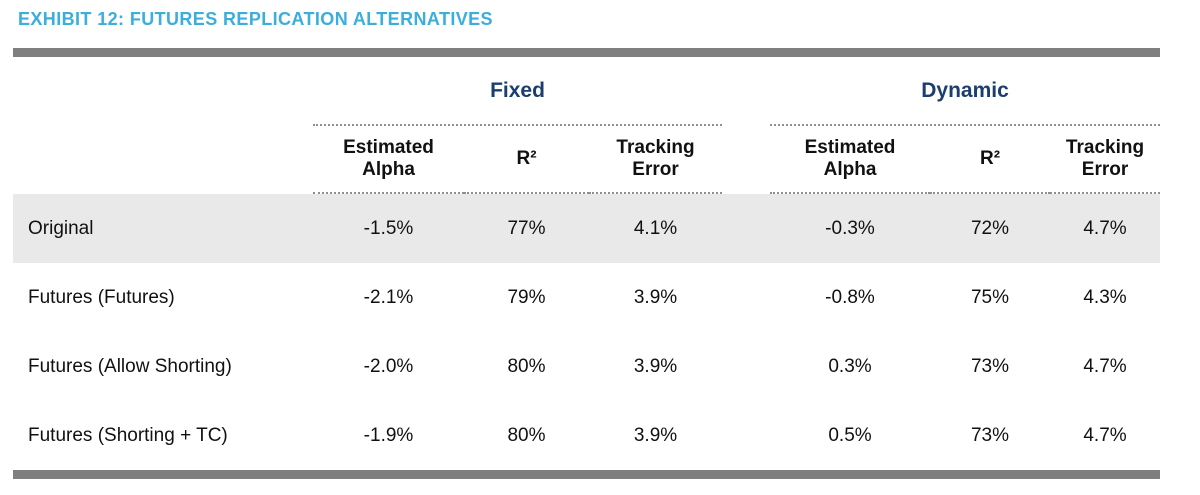 The height and width of the screenshot is (495, 1200). What do you see at coordinates (850, 435) in the screenshot?
I see `table-cell: 0.5%` at bounding box center [850, 435].